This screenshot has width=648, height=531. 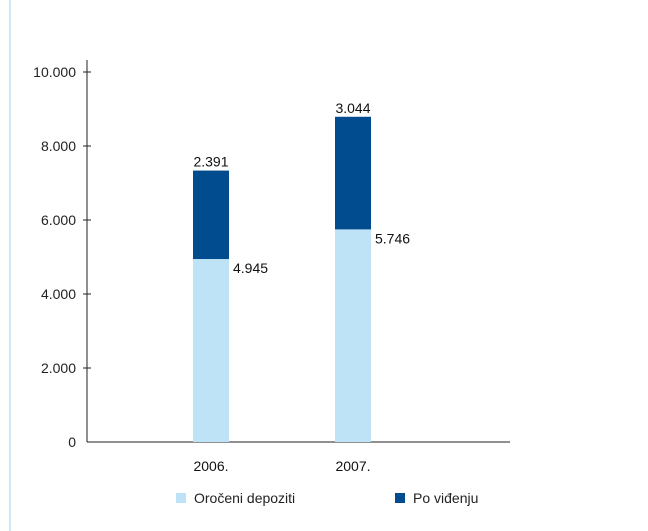 I want to click on y-tick-label: 4.000, so click(x=58, y=294).